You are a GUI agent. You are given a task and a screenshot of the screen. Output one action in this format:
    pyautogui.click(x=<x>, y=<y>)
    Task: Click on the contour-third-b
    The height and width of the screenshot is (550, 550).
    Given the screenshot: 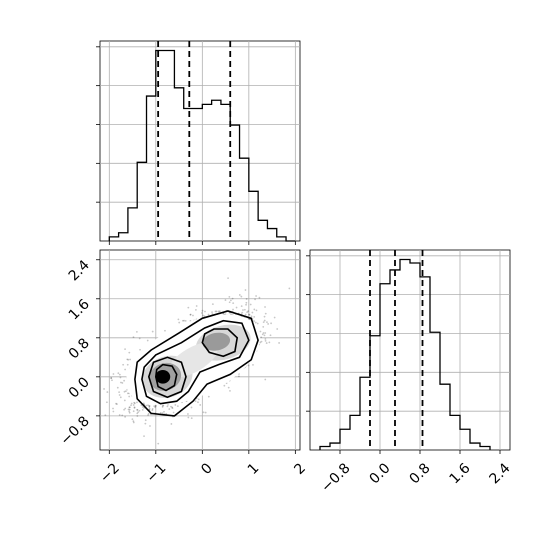 What is the action you would take?
    pyautogui.click(x=220, y=343)
    